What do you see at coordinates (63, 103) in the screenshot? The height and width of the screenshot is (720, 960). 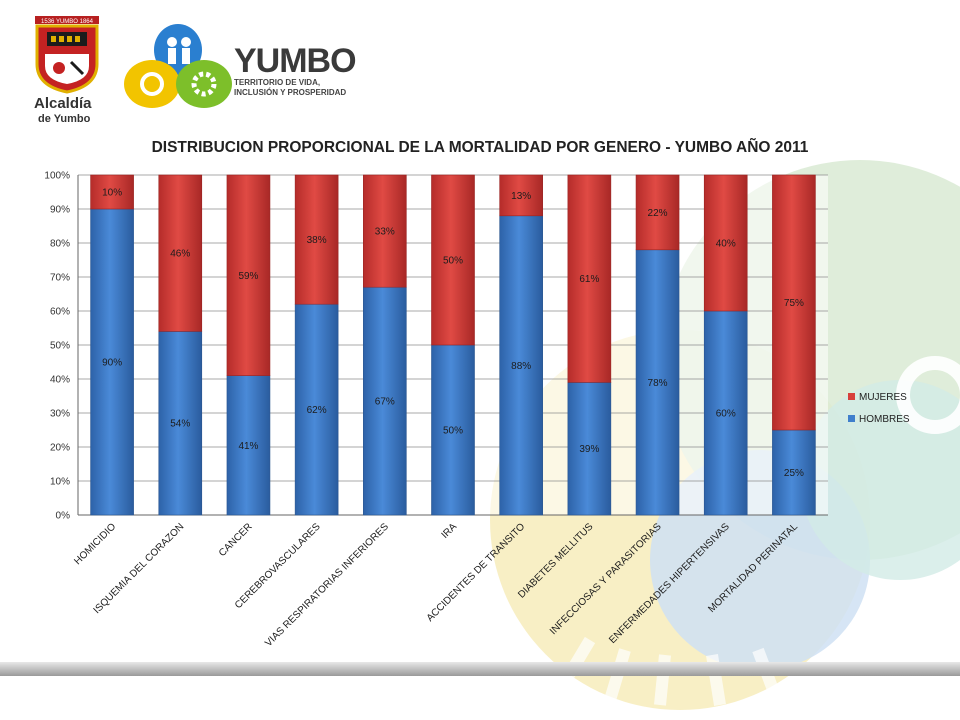 I see `alcaldia-name: Alcaldía` at bounding box center [63, 103].